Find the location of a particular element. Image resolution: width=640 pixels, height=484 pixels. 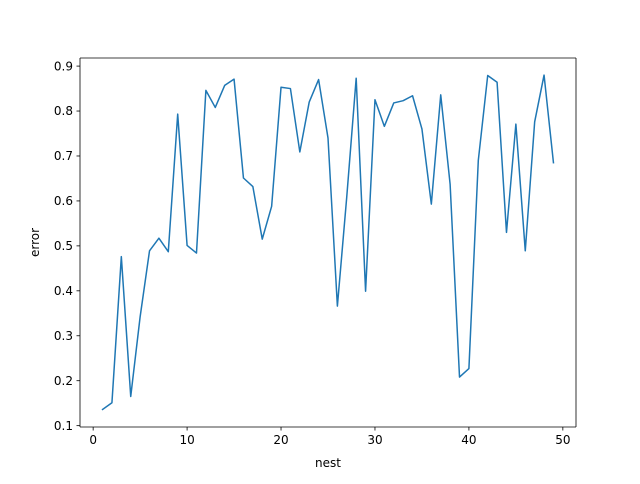

y-tick-label: 0.8 is located at coordinates (63, 111).